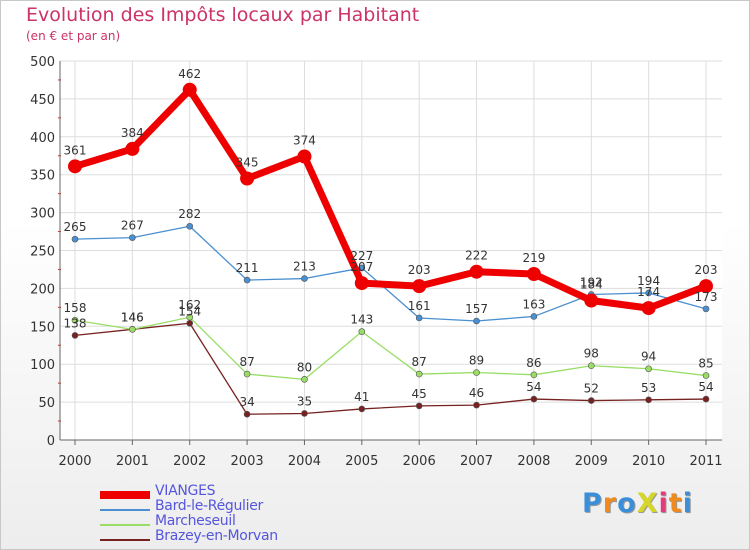  What do you see at coordinates (627, 503) in the screenshot?
I see `logo-letter: o` at bounding box center [627, 503].